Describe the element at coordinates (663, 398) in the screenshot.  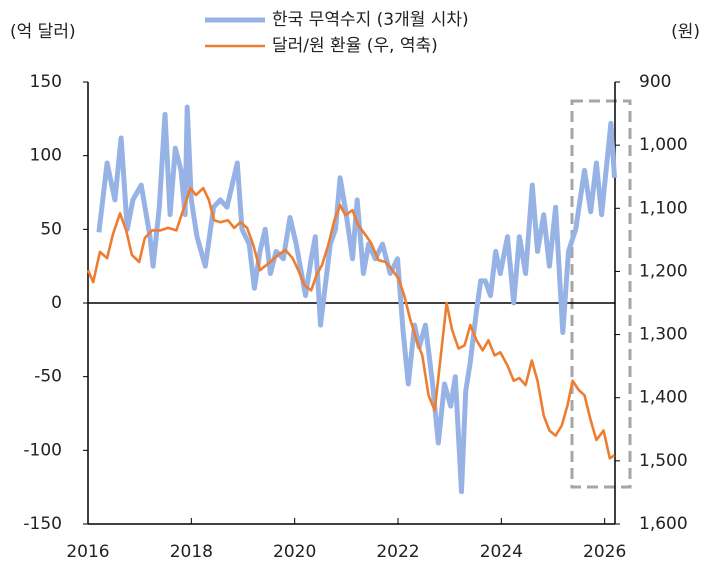
I see `y2-tick-label: 1,400` at that location.